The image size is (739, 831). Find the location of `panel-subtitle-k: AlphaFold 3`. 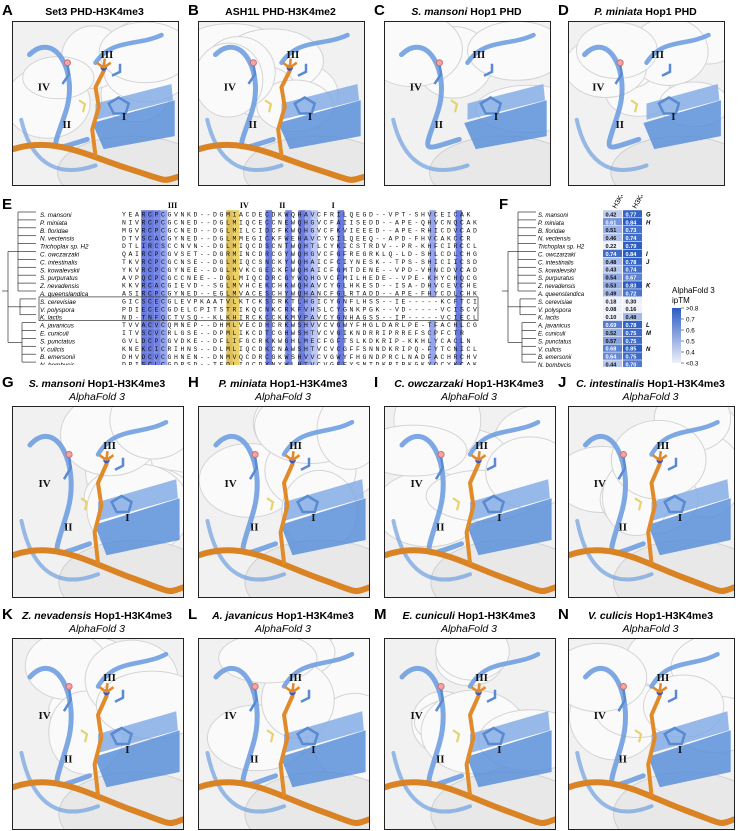

panel-subtitle-k: AlphaFold 3 is located at coordinates (97, 629).